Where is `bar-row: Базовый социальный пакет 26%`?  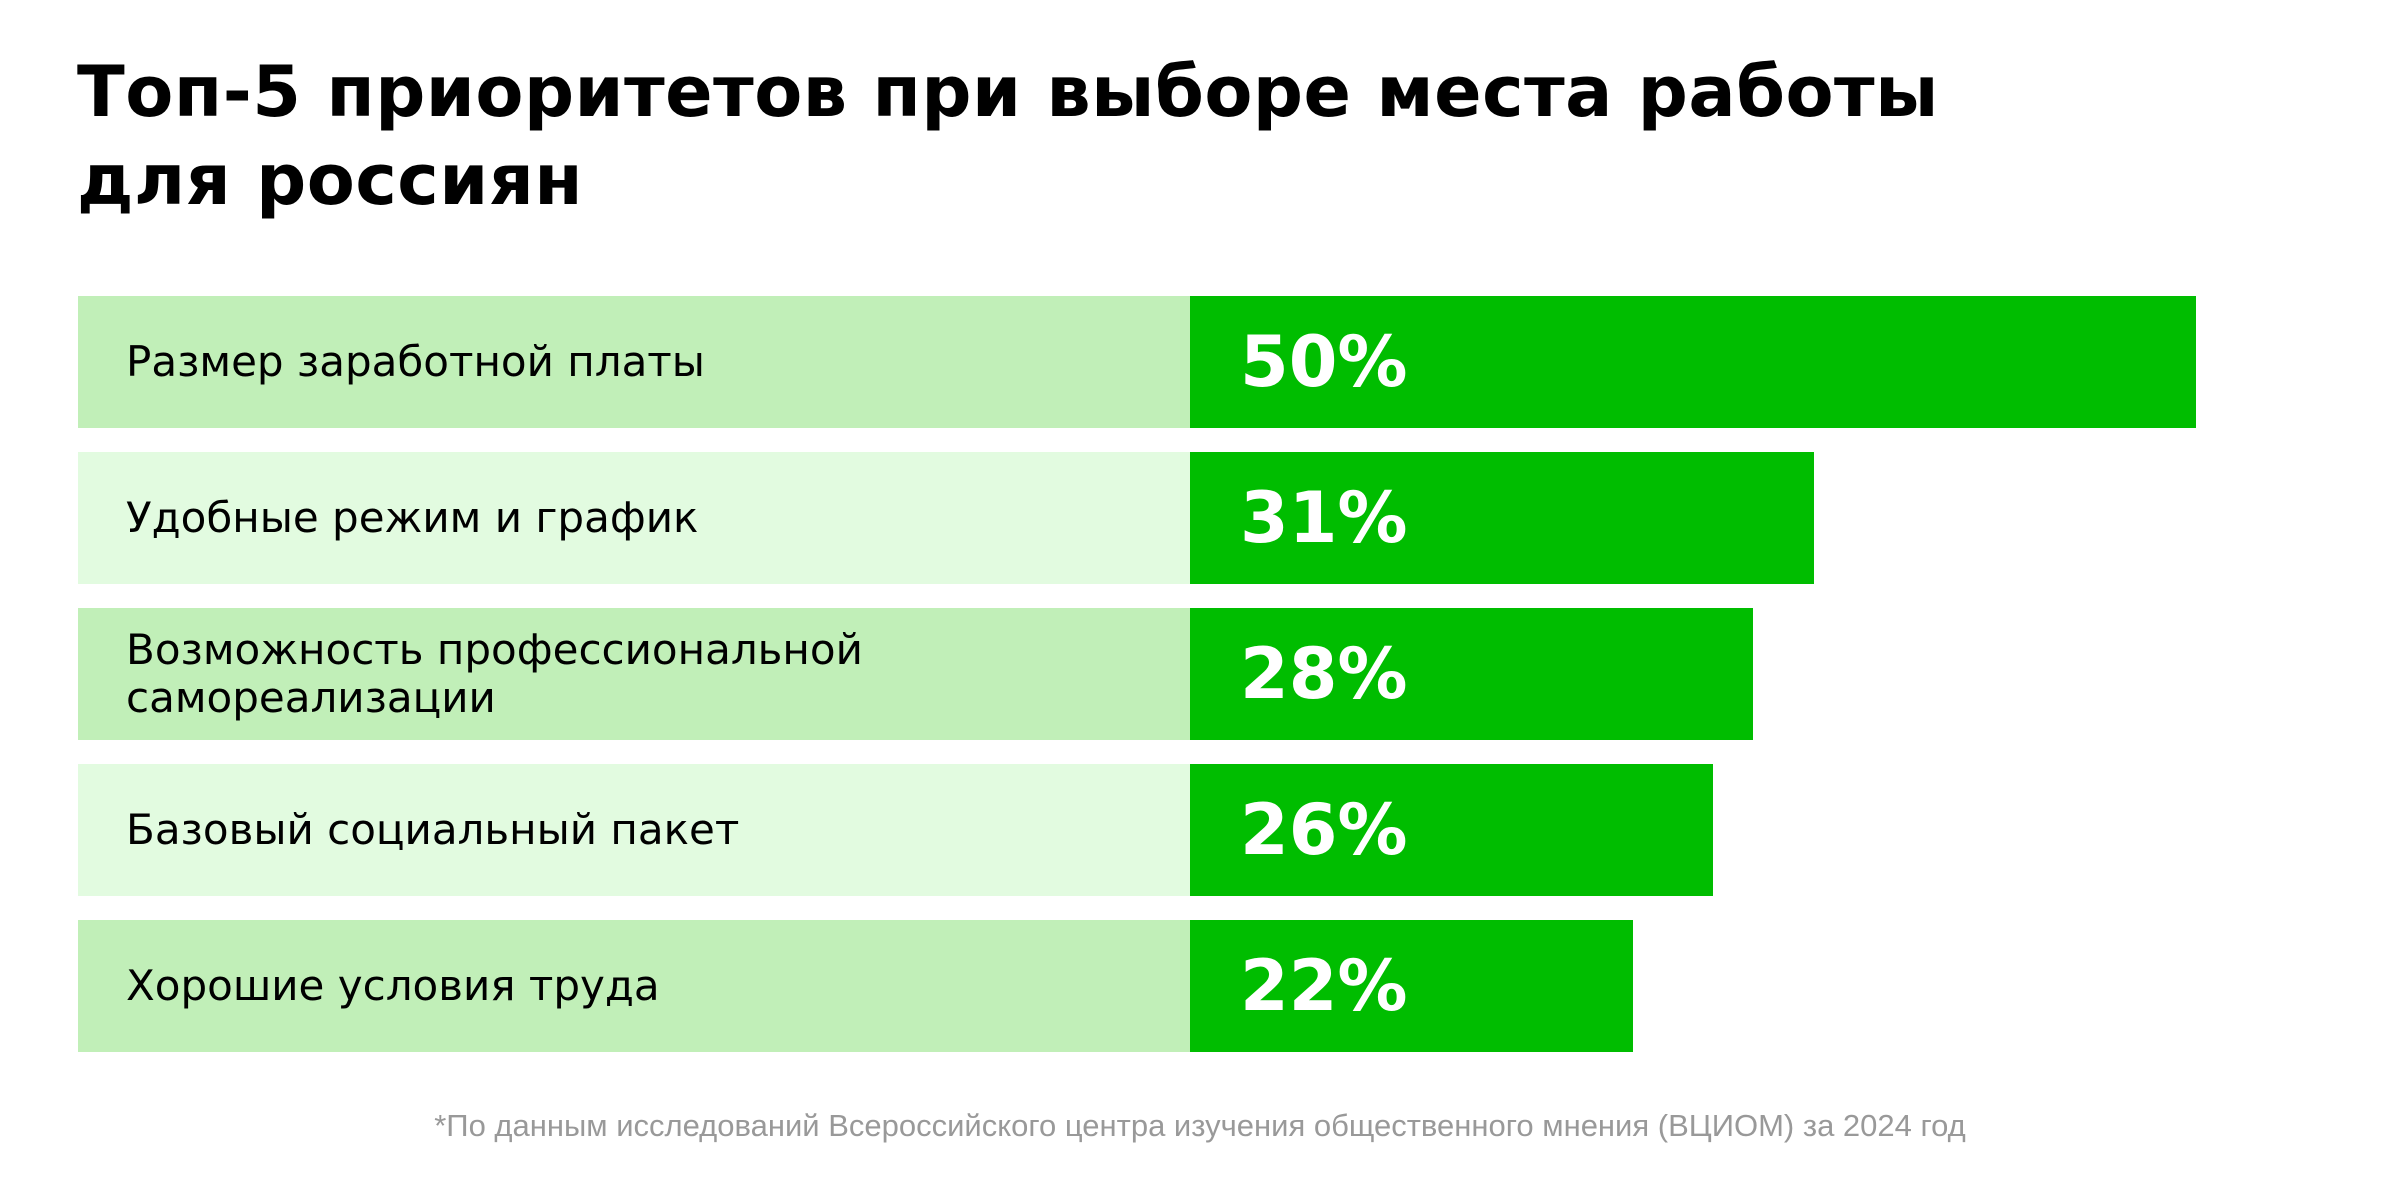 bar-row: Базовый социальный пакет 26% is located at coordinates (1178, 830).